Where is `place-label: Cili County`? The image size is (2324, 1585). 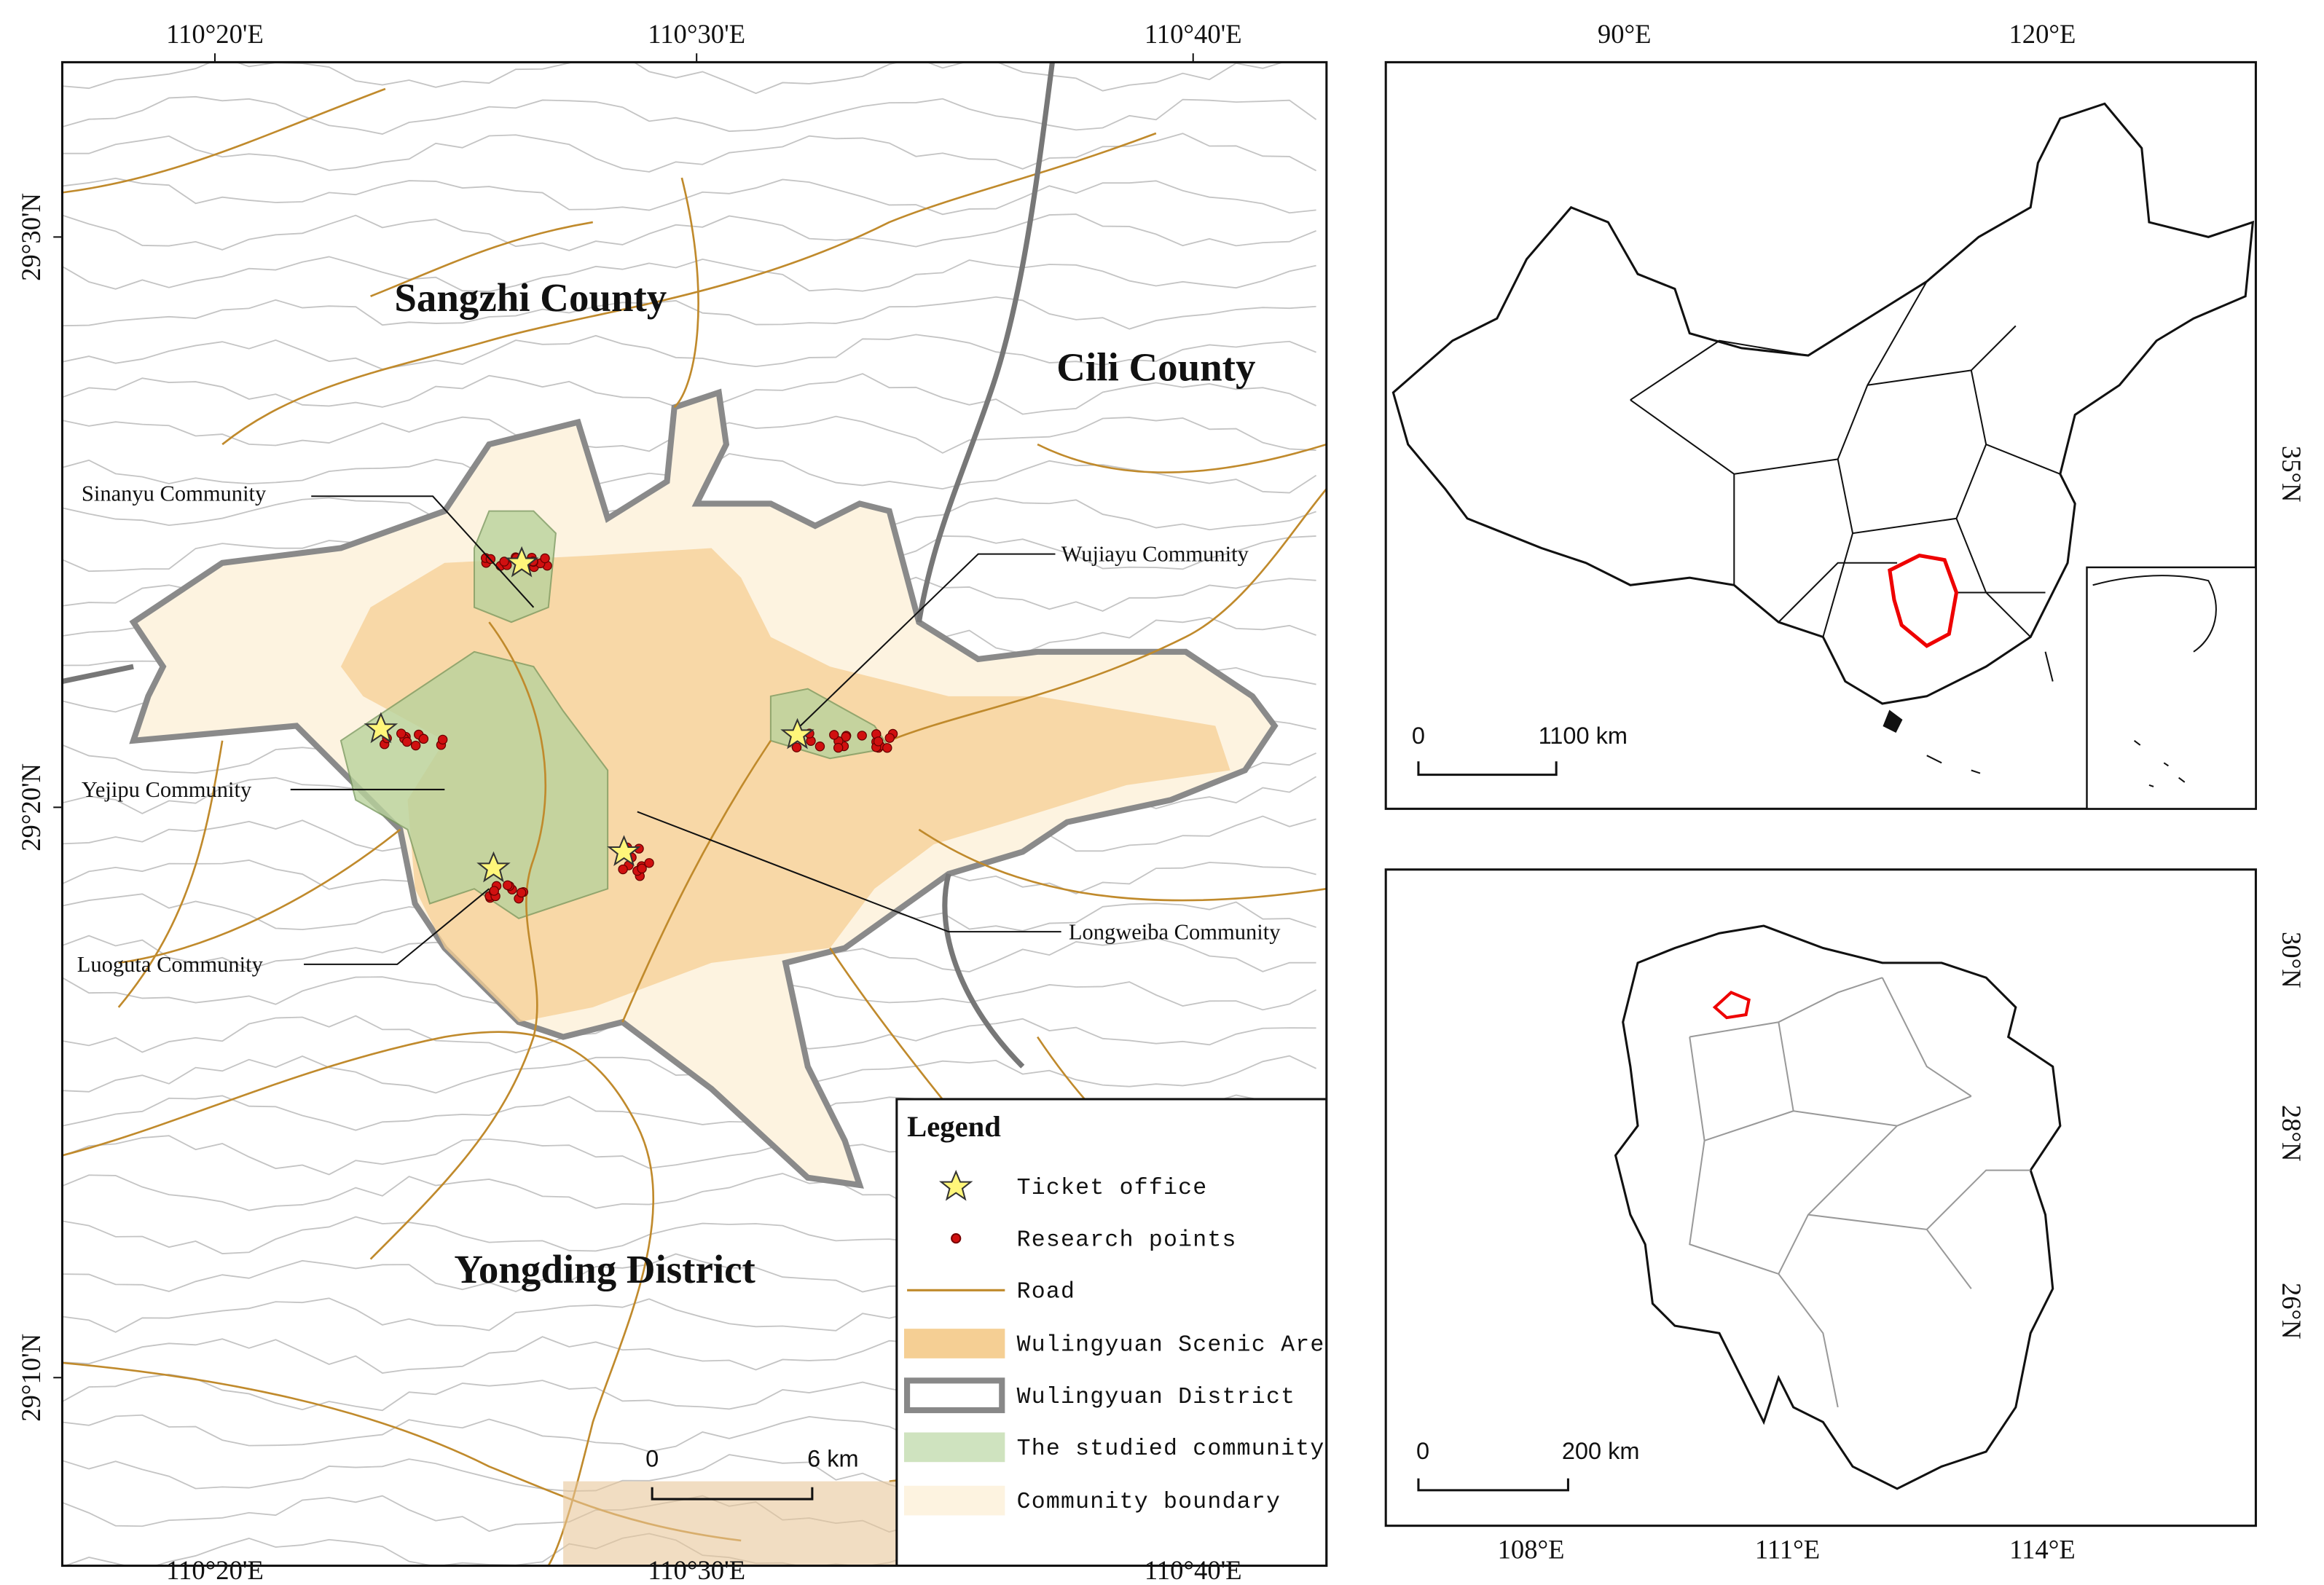 place-label: Cili County is located at coordinates (1155, 367).